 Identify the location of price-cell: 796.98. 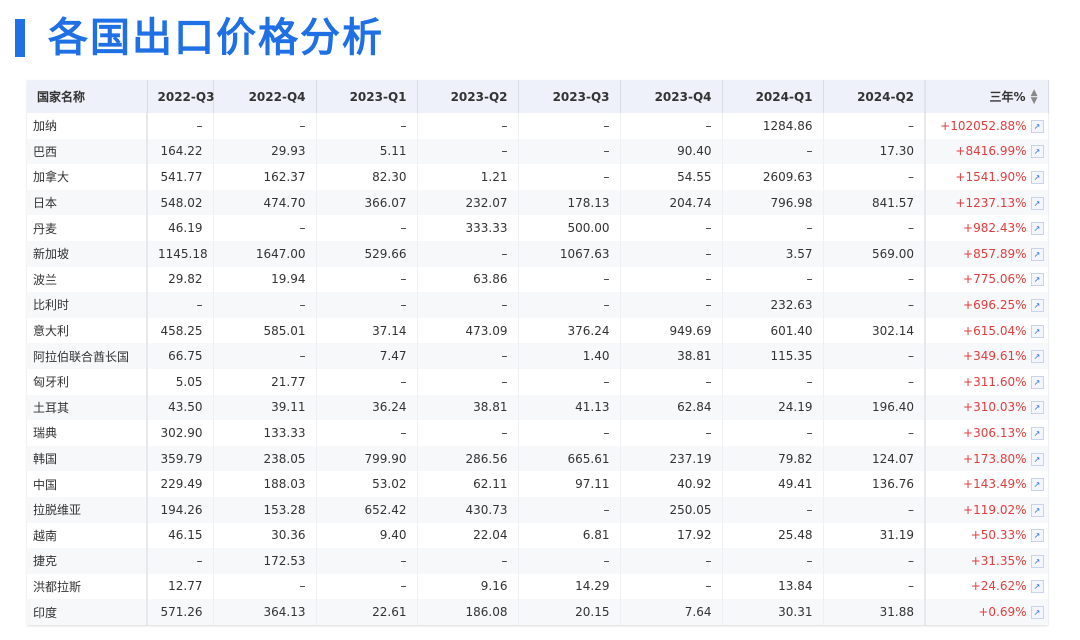
(773, 202).